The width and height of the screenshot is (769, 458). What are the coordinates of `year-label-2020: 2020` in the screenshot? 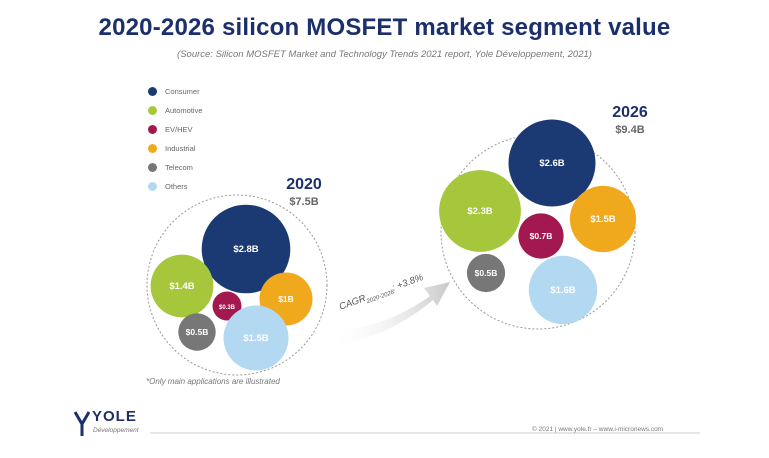 It's located at (304, 184).